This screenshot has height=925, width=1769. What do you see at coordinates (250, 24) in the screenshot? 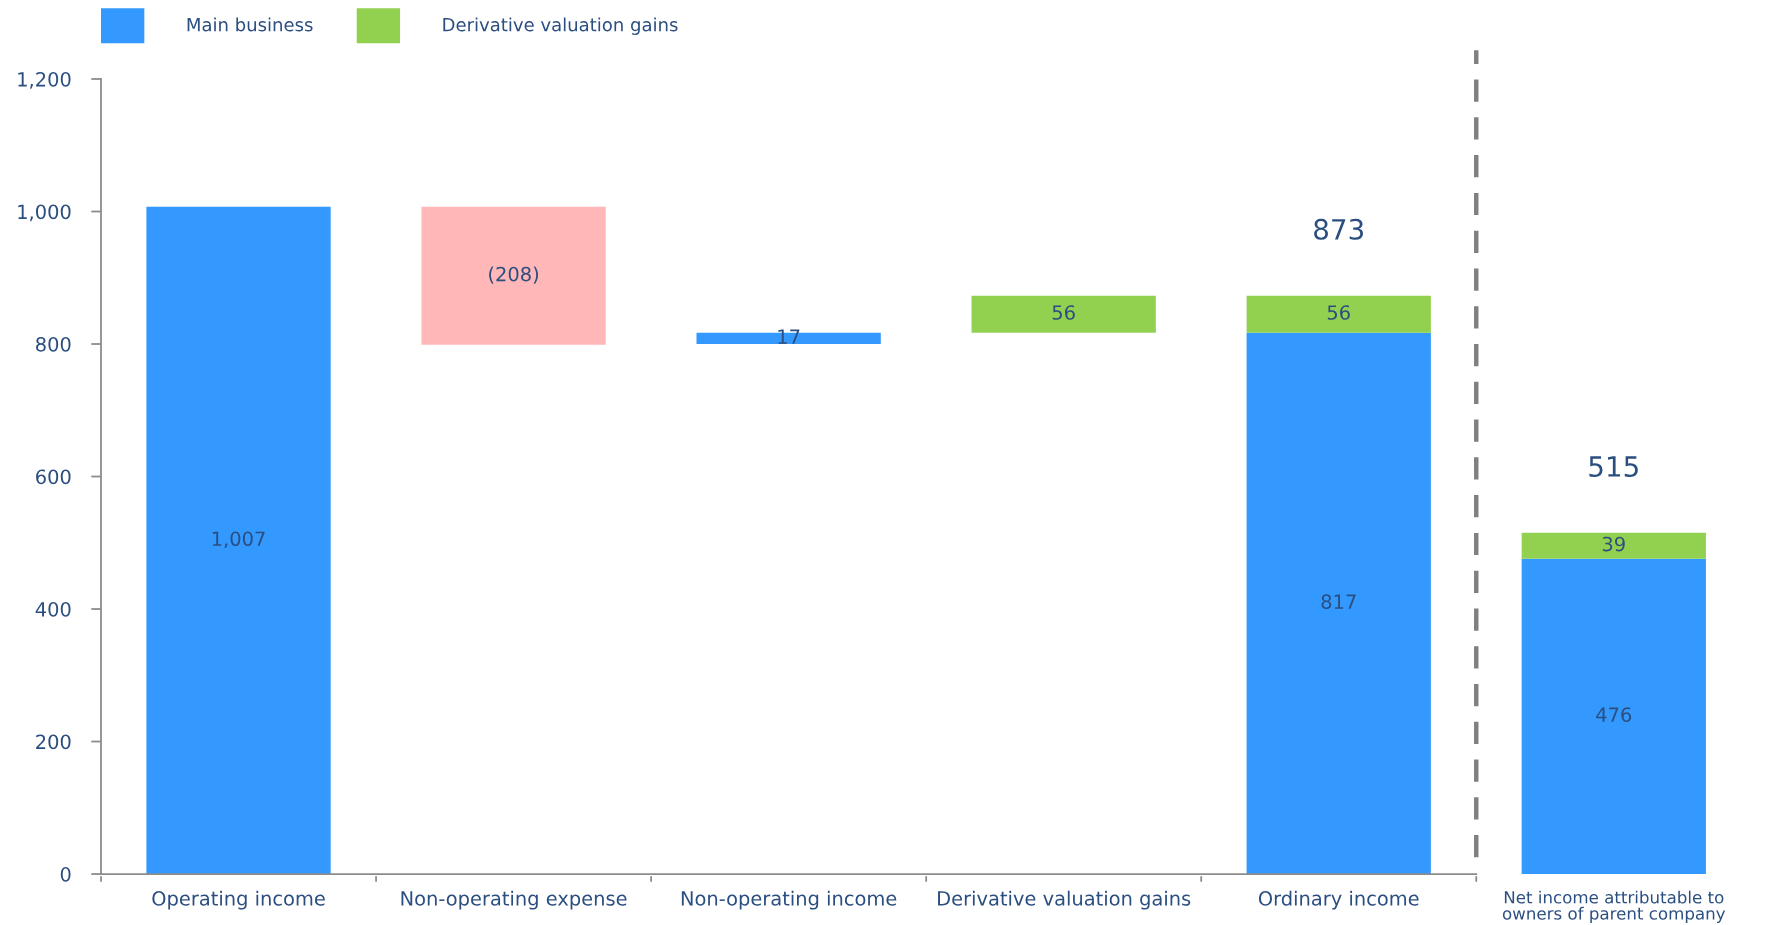
I see `legend-label: Main business` at bounding box center [250, 24].